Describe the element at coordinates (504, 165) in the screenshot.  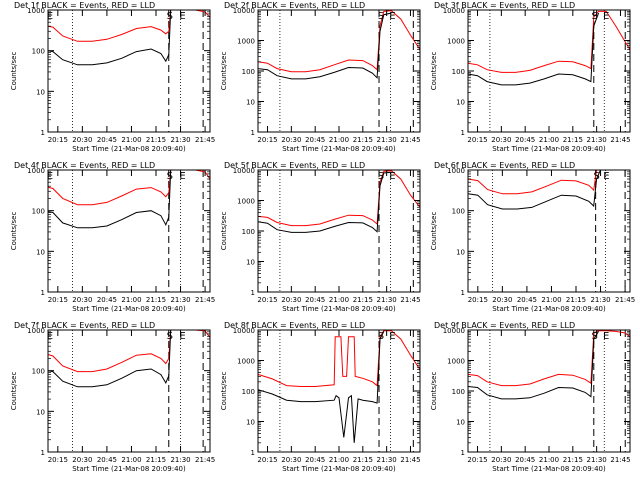
I see `chart-title: Det 6f BLACK = Events, RED = LLD` at that location.